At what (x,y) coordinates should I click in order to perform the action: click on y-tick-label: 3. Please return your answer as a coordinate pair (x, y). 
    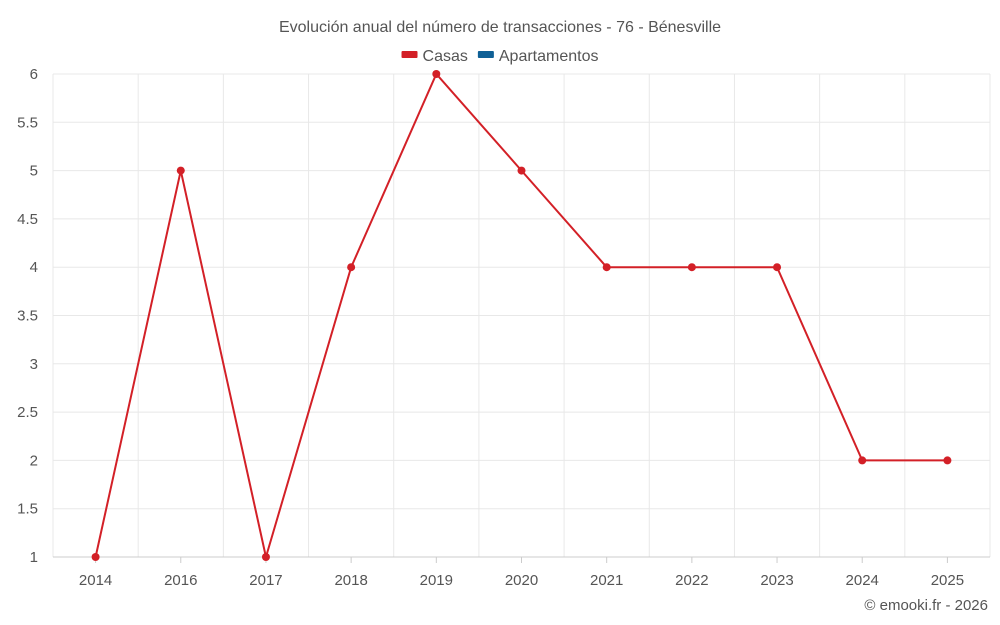
    Looking at the image, I should click on (34, 364).